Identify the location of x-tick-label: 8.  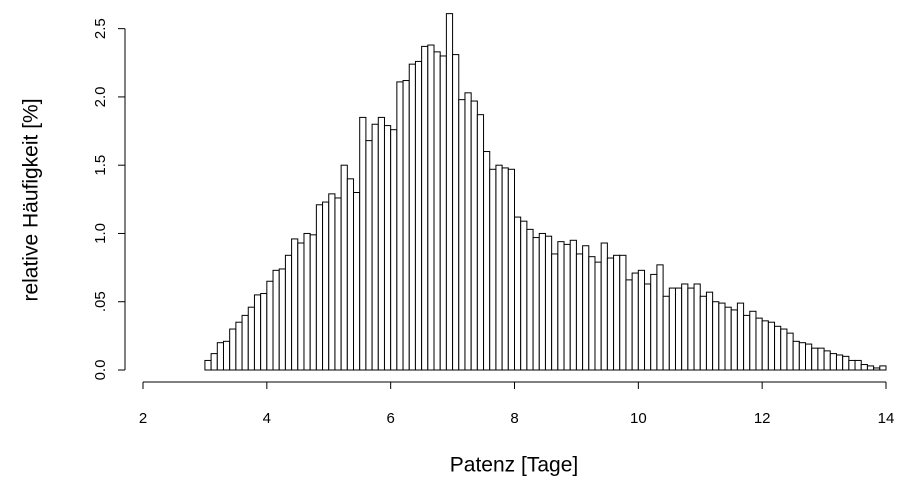
(514, 418).